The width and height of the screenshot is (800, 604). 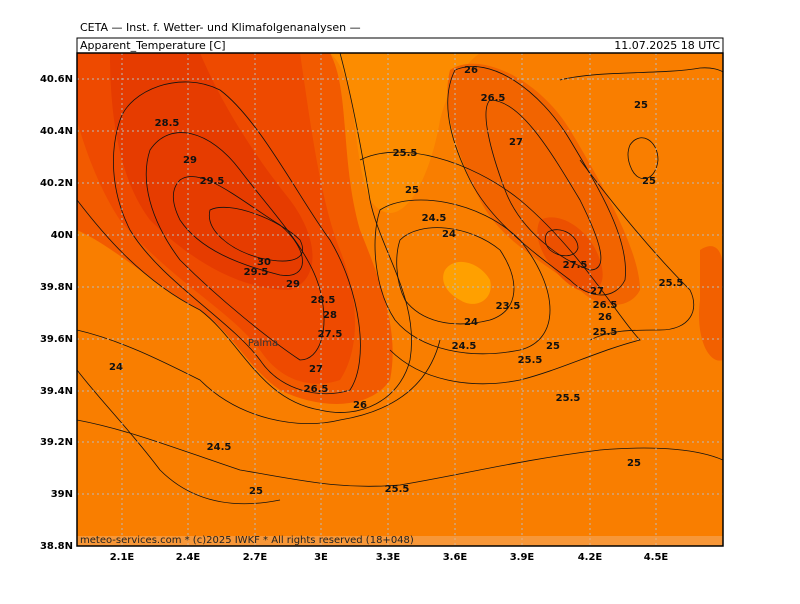 I want to click on lat-tick-label: 40.6N, so click(x=56, y=79).